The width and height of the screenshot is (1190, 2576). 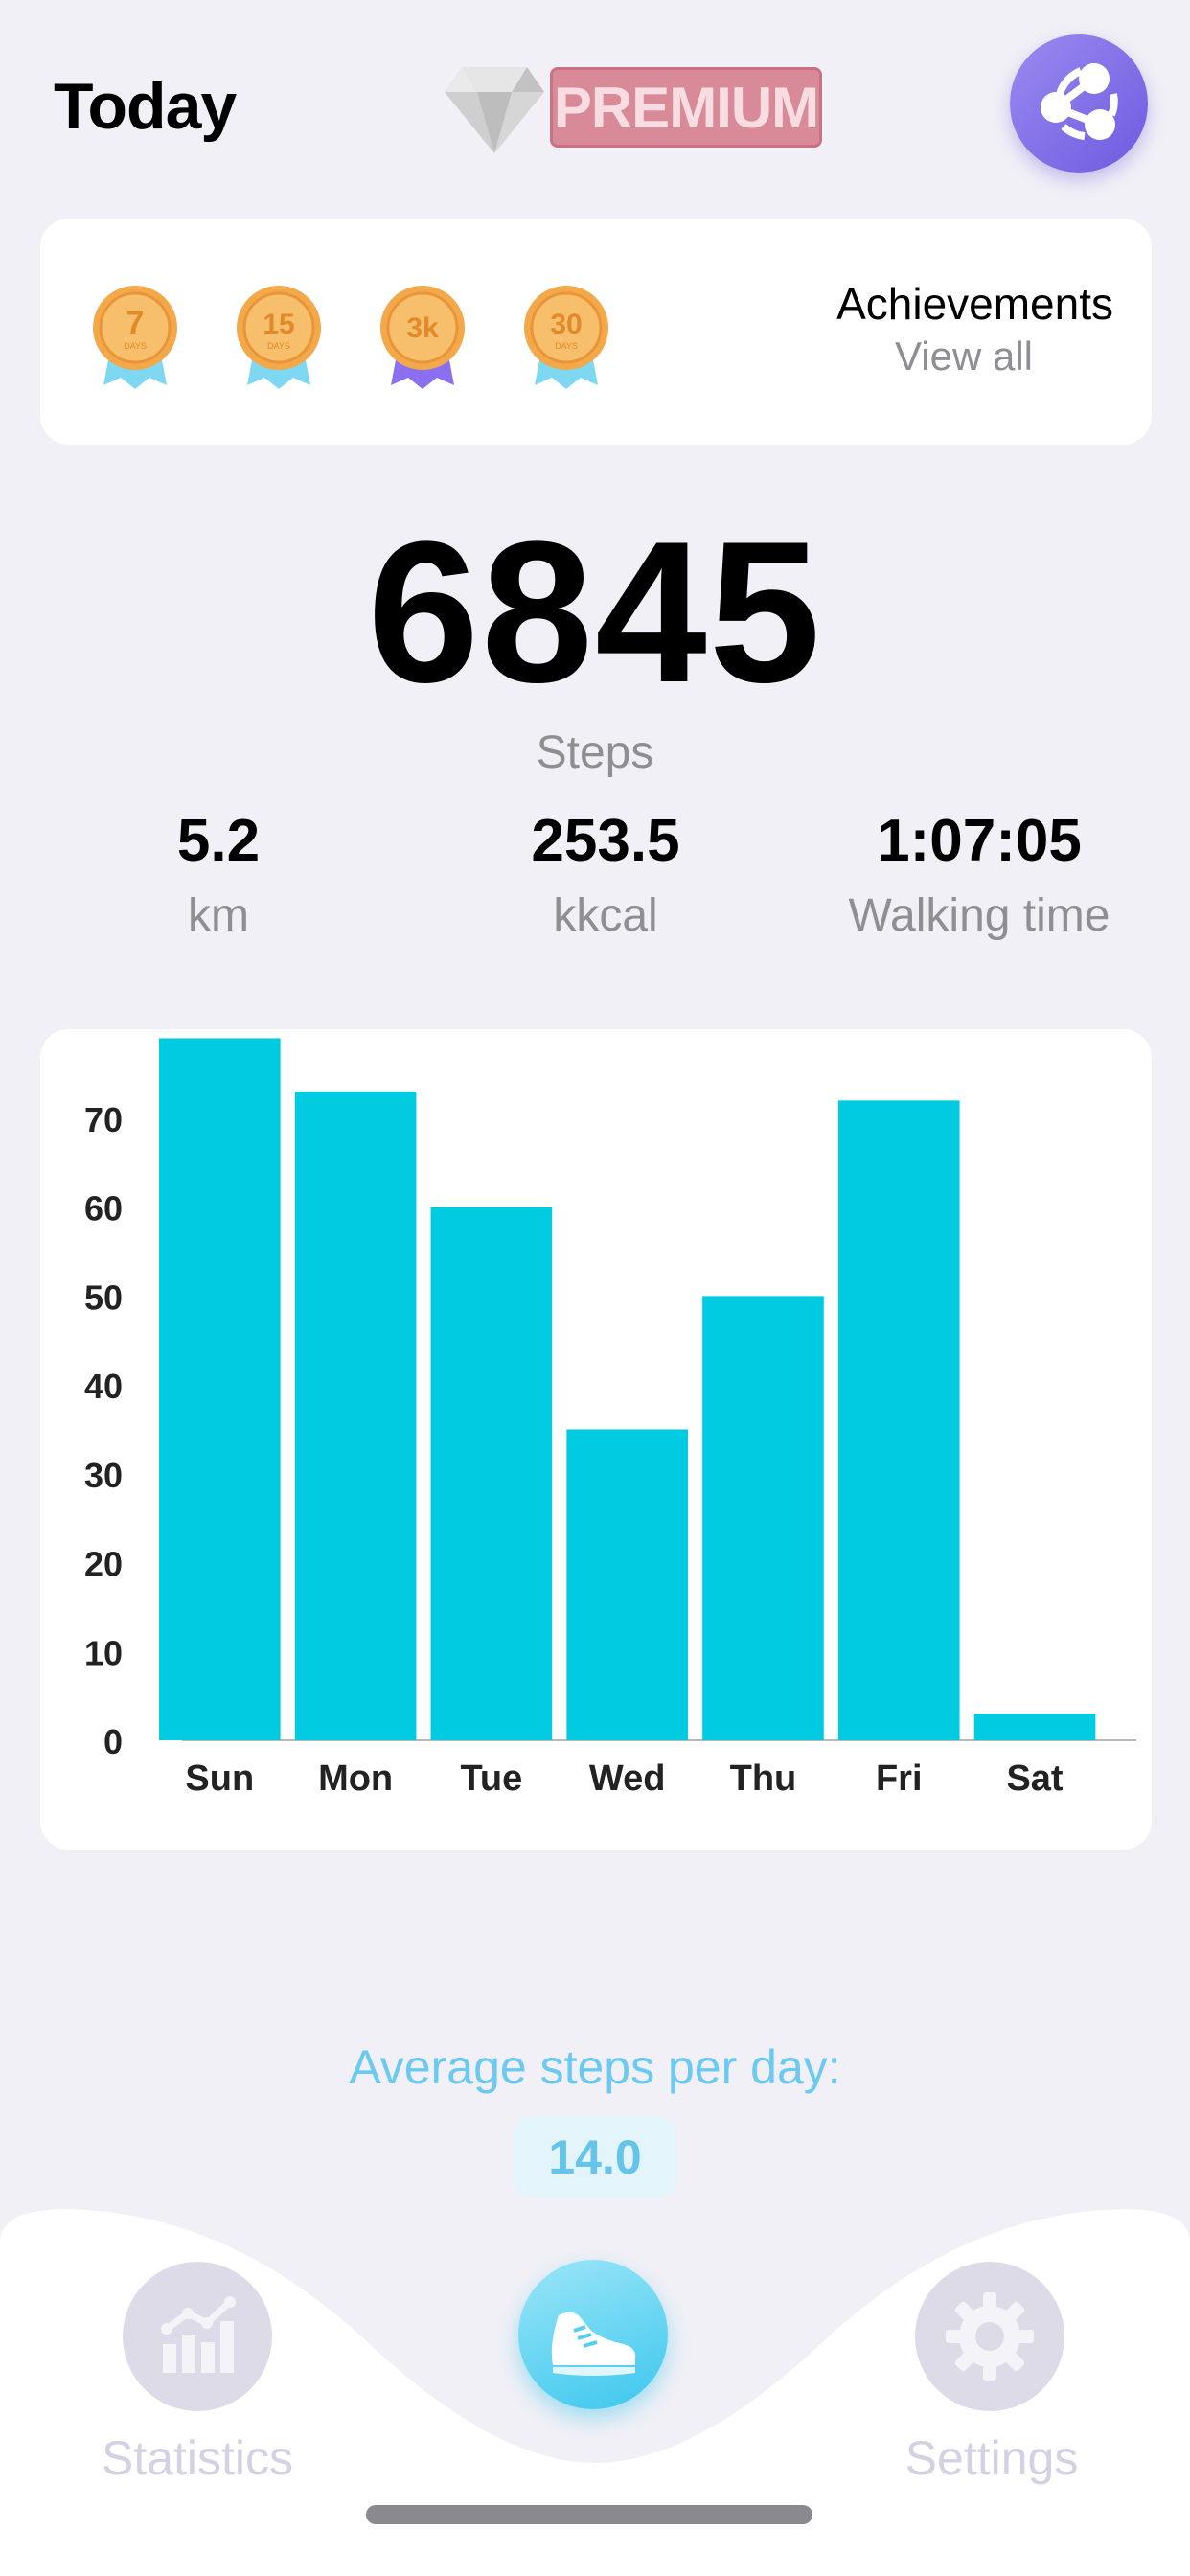 I want to click on walking-time-value: 1:07:05, so click(x=980, y=841).